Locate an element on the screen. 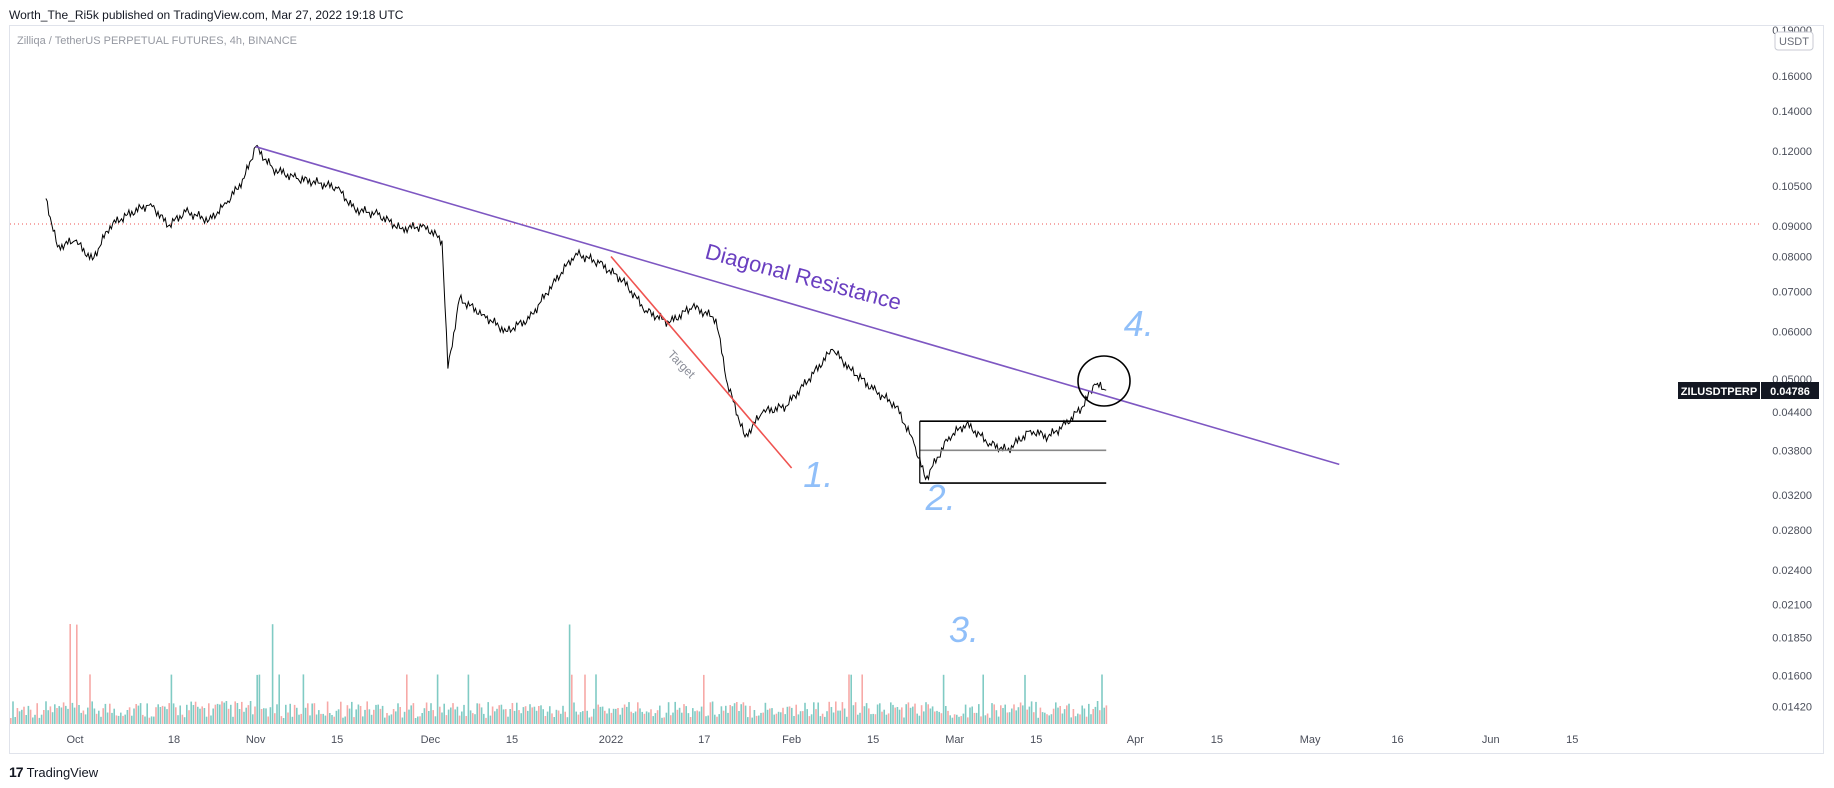 This screenshot has height=788, width=1834. price-tick-label: 0.02800 is located at coordinates (1792, 531).